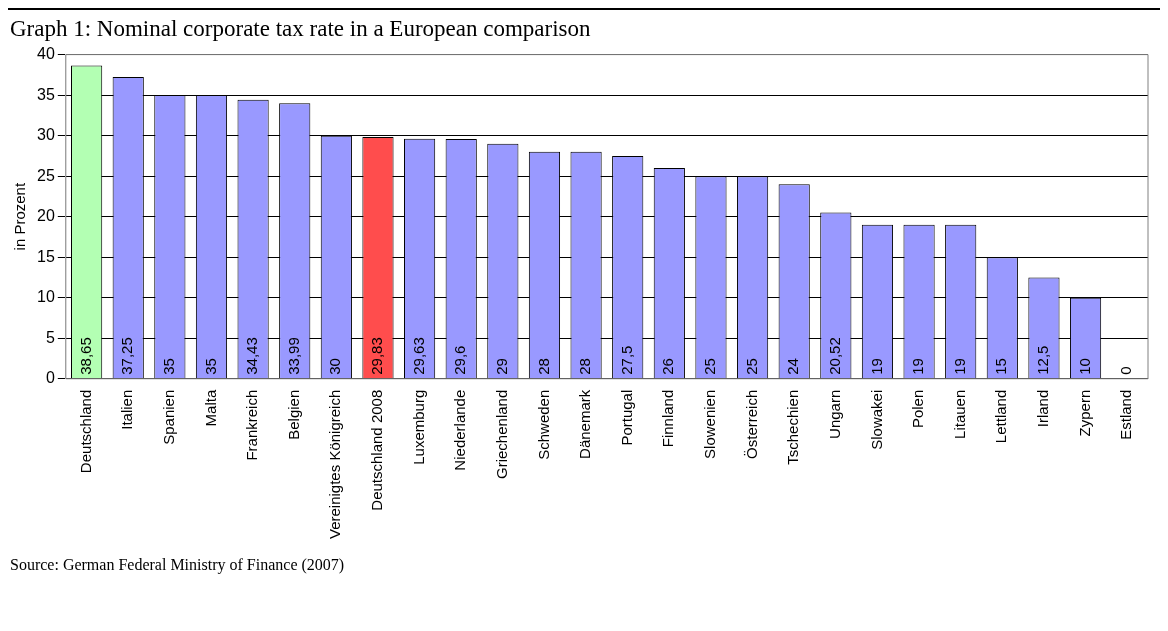 This screenshot has width=1168, height=631. I want to click on x-tick-label: Estland, so click(1126, 414).